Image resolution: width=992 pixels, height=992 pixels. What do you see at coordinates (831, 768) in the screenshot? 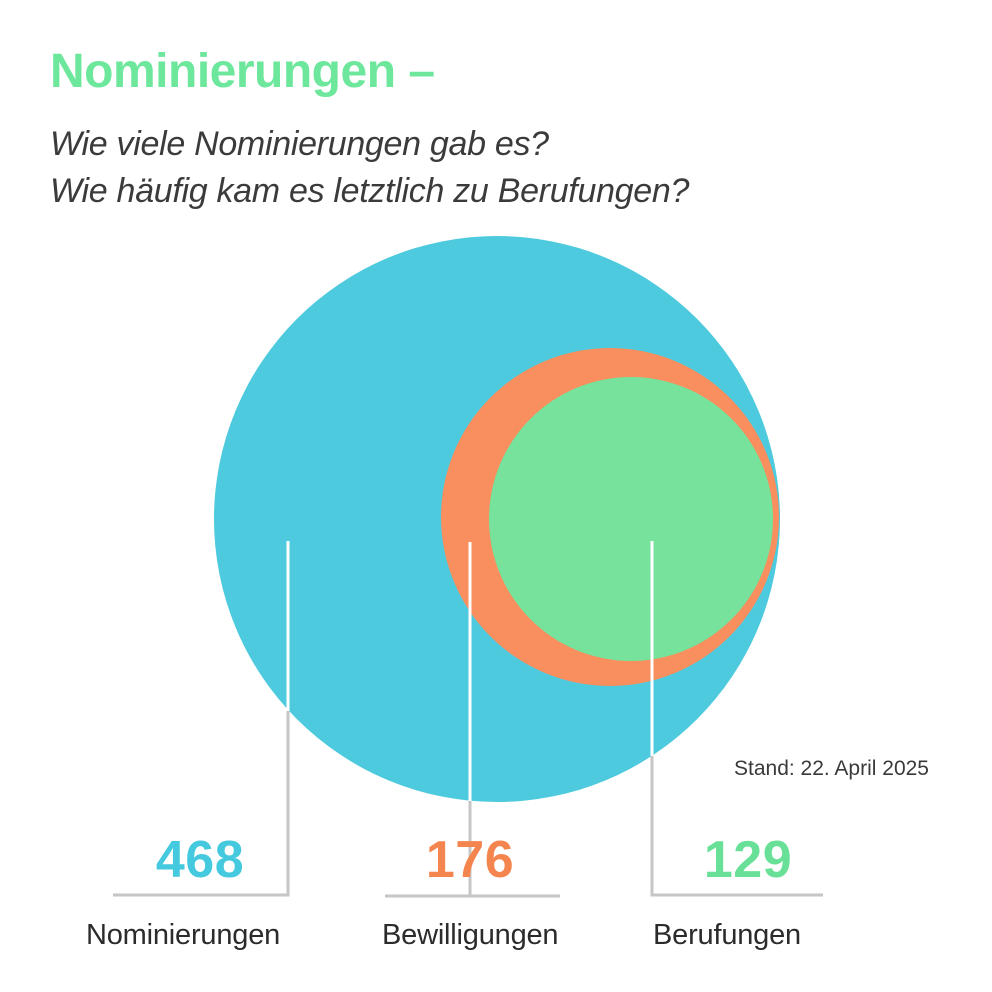
I see `date-note: Stand: 22. April 2025` at bounding box center [831, 768].